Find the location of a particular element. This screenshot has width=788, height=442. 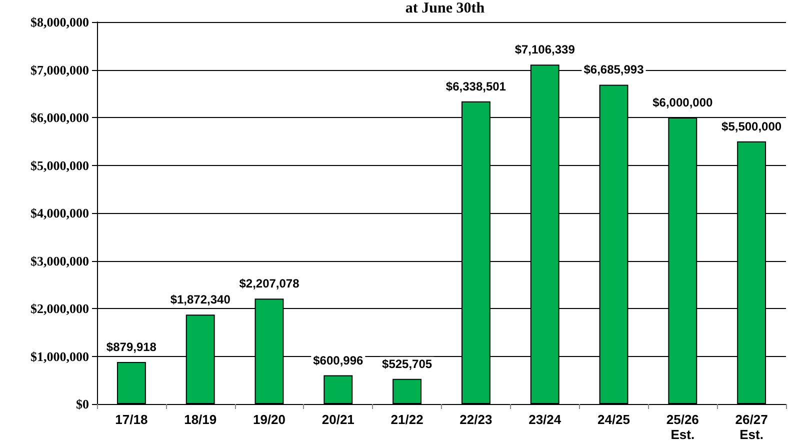

data-label: $7,106,339 is located at coordinates (545, 49).